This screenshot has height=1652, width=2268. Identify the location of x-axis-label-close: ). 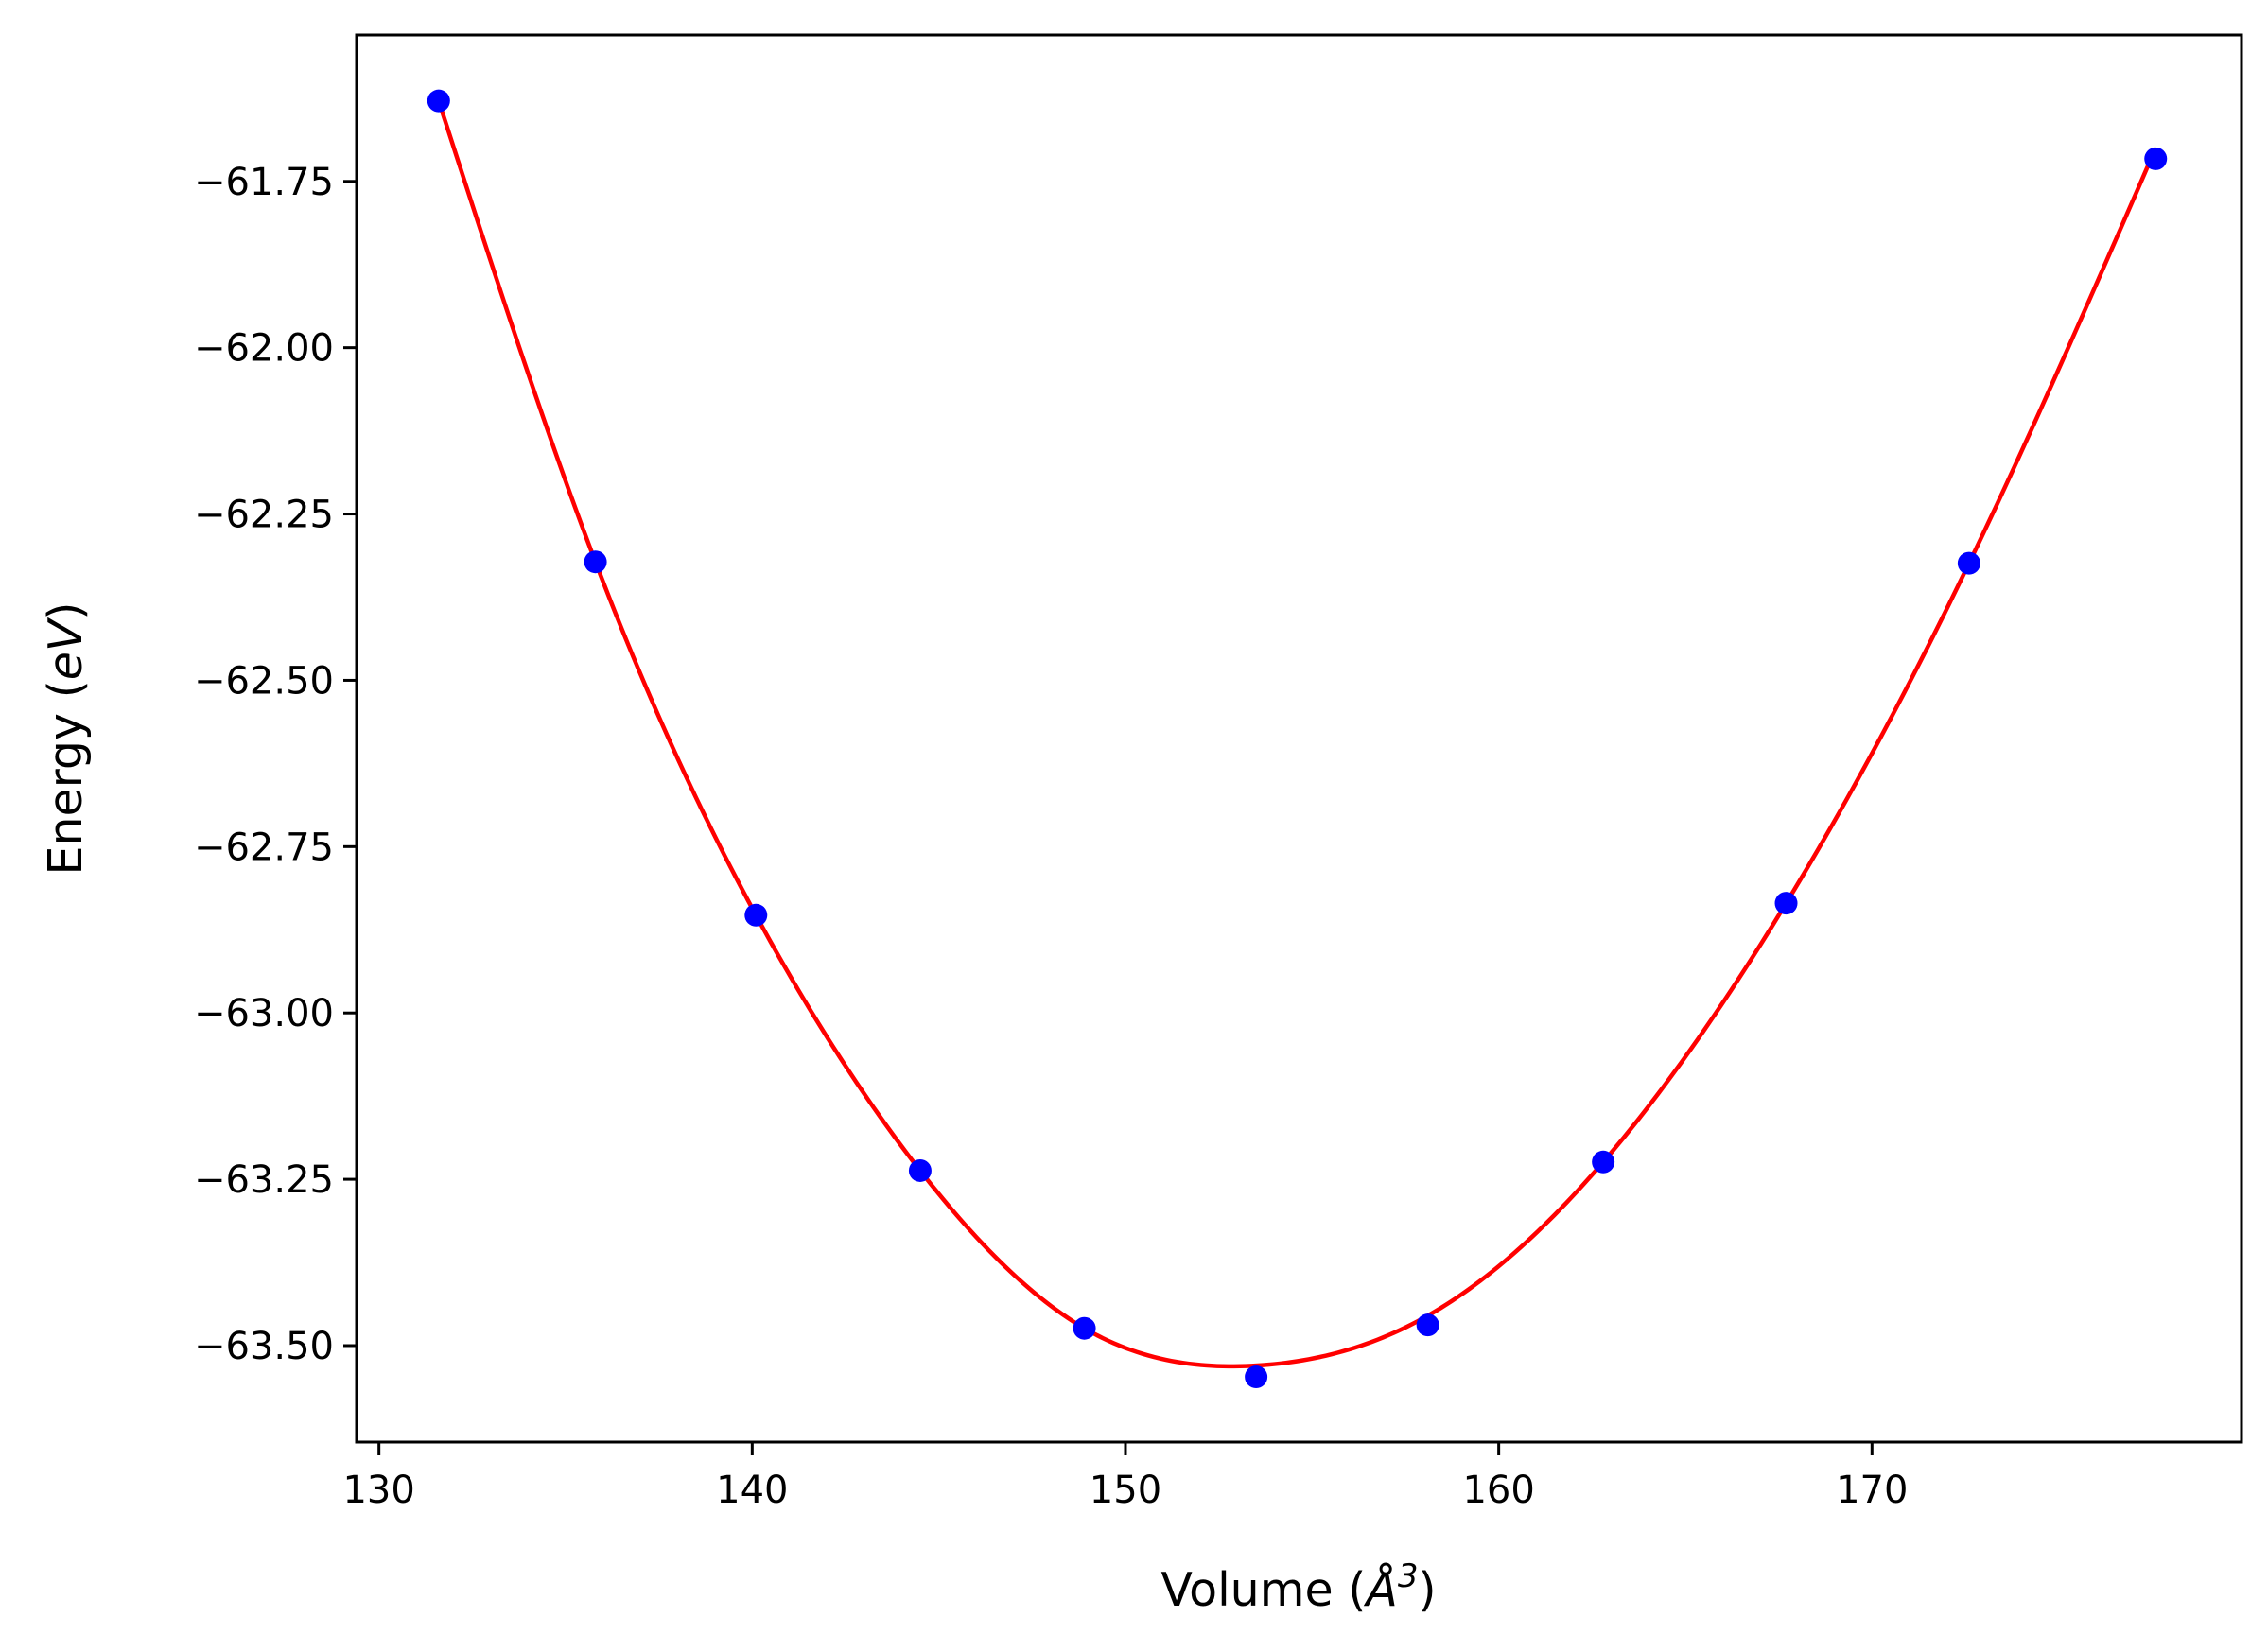
(1427, 1590).